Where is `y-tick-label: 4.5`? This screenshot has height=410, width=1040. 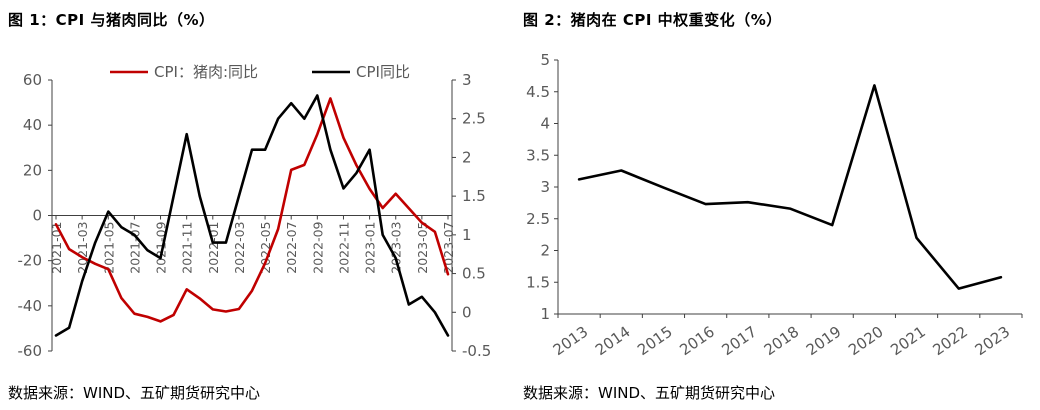 y-tick-label: 4.5 is located at coordinates (538, 92).